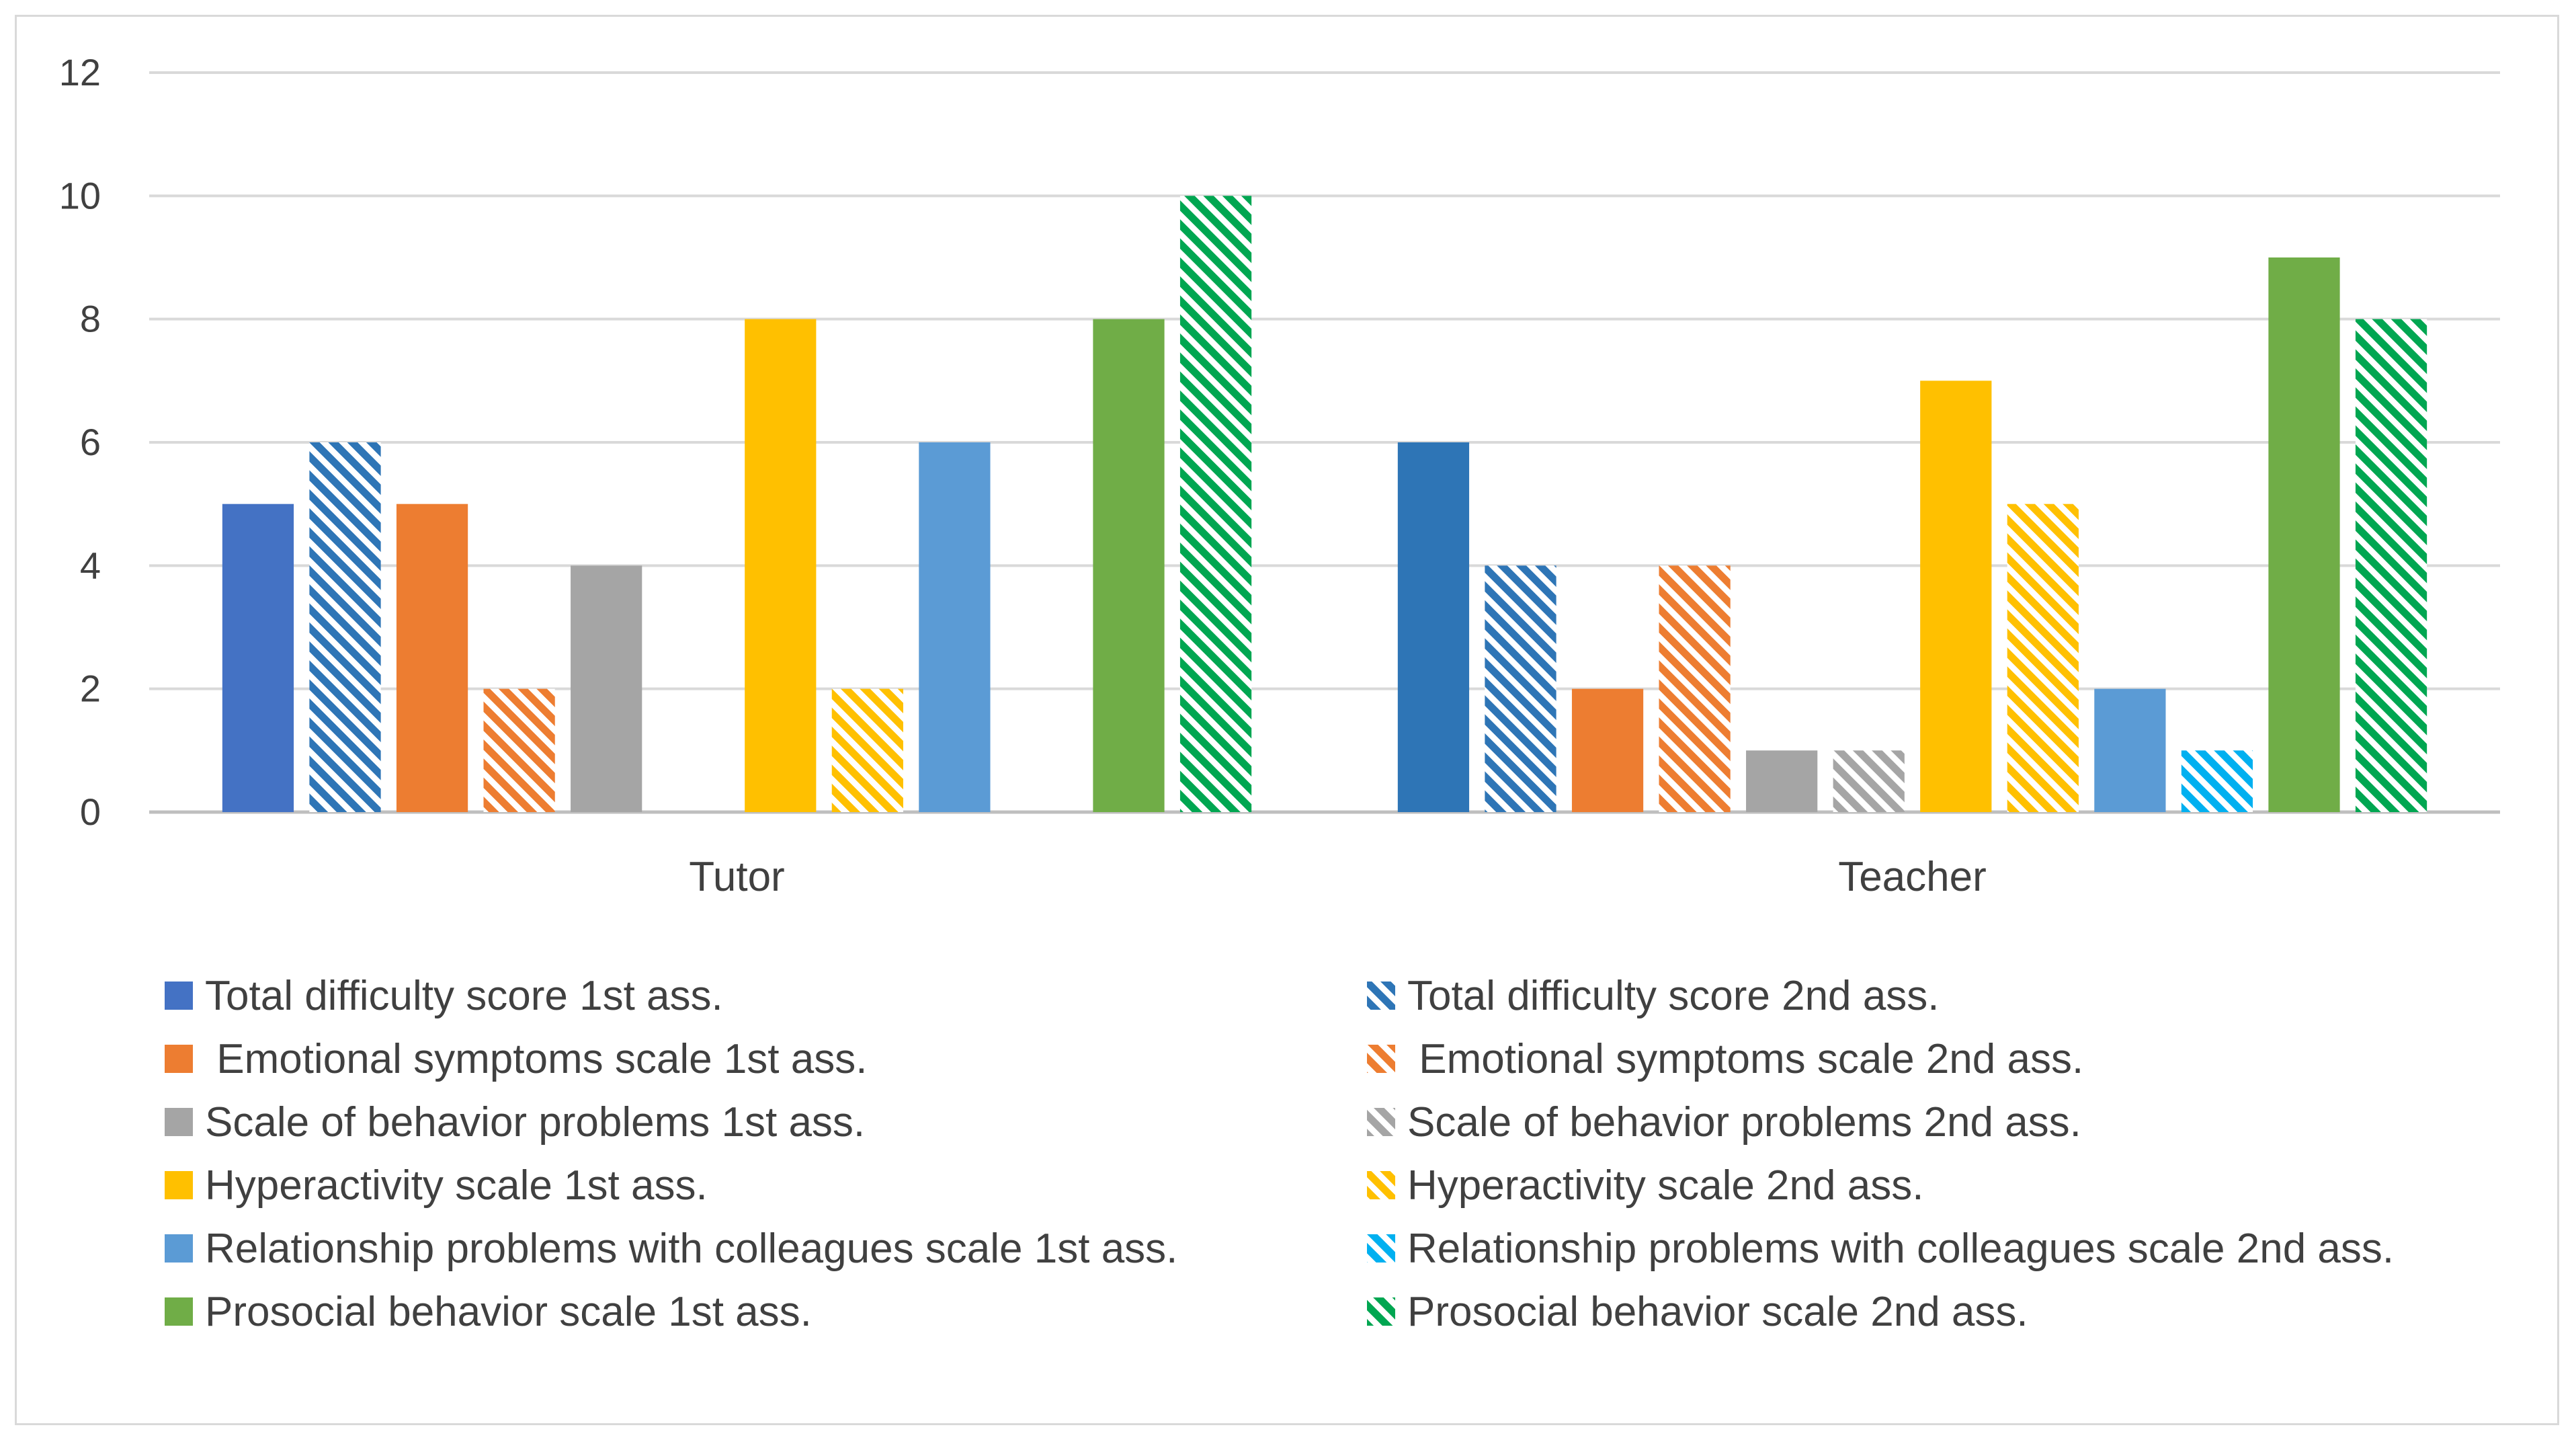 The height and width of the screenshot is (1442, 2576). Describe the element at coordinates (80, 72) in the screenshot. I see `y-tick-label: 12` at that location.